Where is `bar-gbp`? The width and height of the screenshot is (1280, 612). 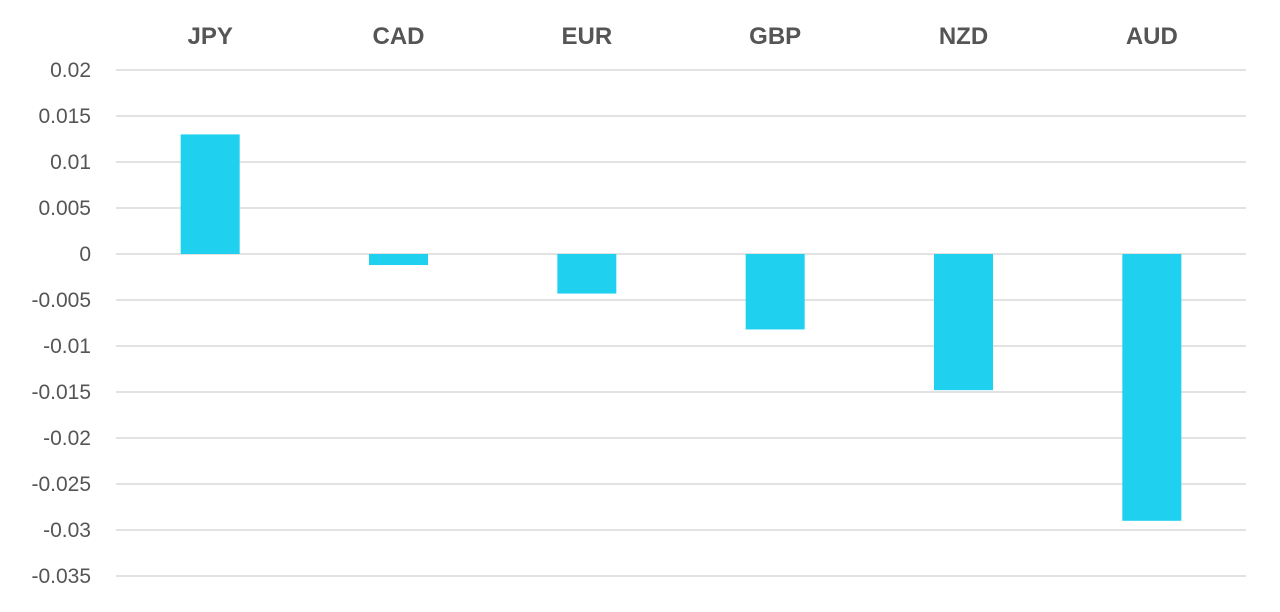 bar-gbp is located at coordinates (775, 292).